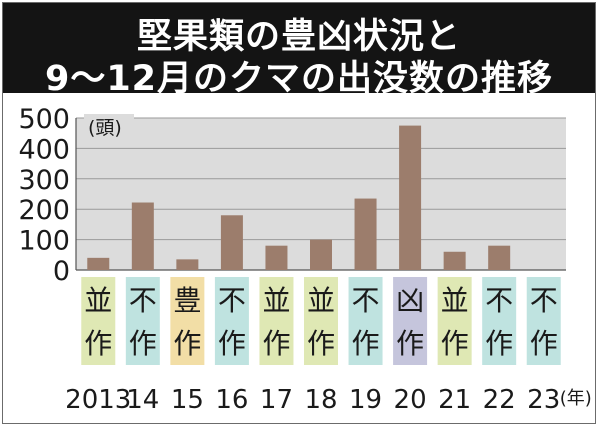 The height and width of the screenshot is (428, 600). Describe the element at coordinates (298, 37) in the screenshot. I see `chart-title-line-1: 堅果類の豊凶状況と` at that location.